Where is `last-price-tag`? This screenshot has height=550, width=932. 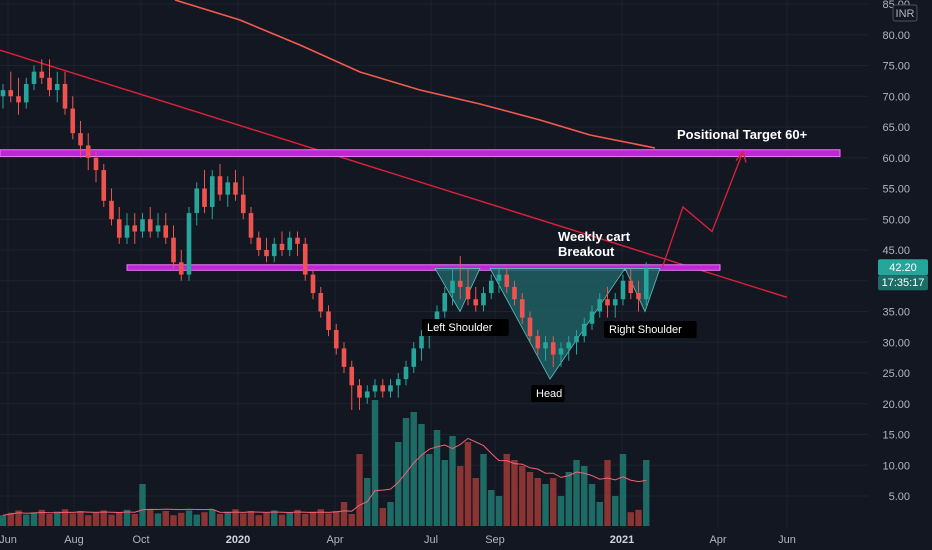 last-price-tag is located at coordinates (903, 267).